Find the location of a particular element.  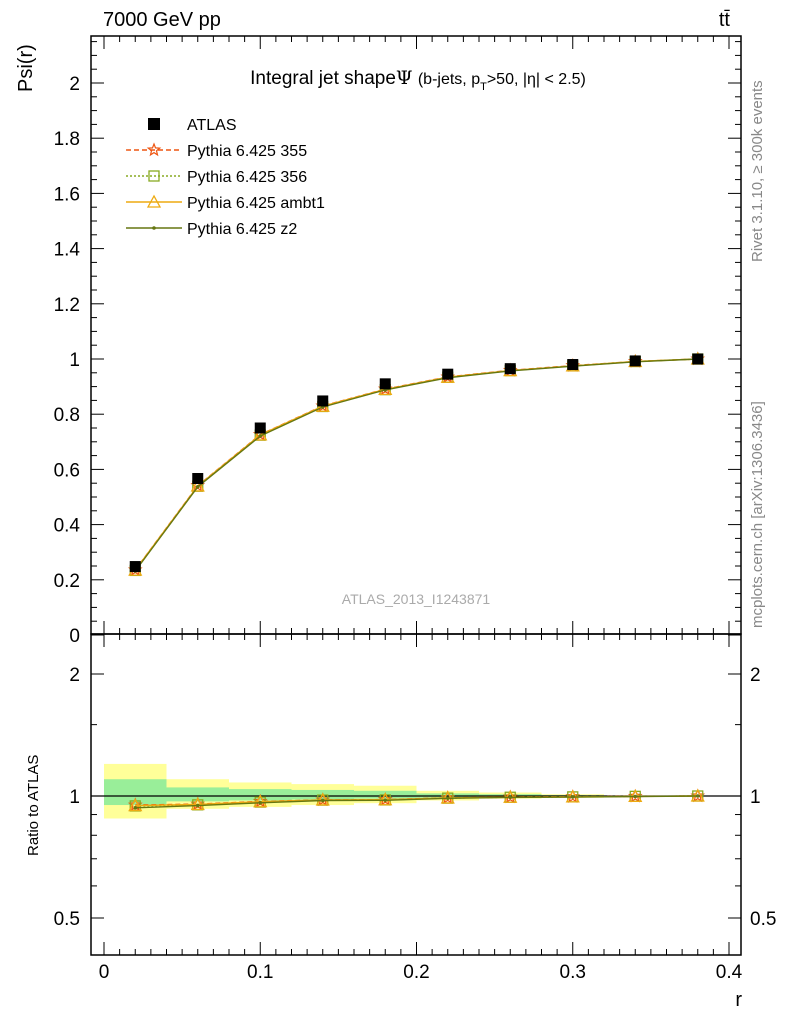

ratio-y-tick-label: 2 is located at coordinates (74, 675).